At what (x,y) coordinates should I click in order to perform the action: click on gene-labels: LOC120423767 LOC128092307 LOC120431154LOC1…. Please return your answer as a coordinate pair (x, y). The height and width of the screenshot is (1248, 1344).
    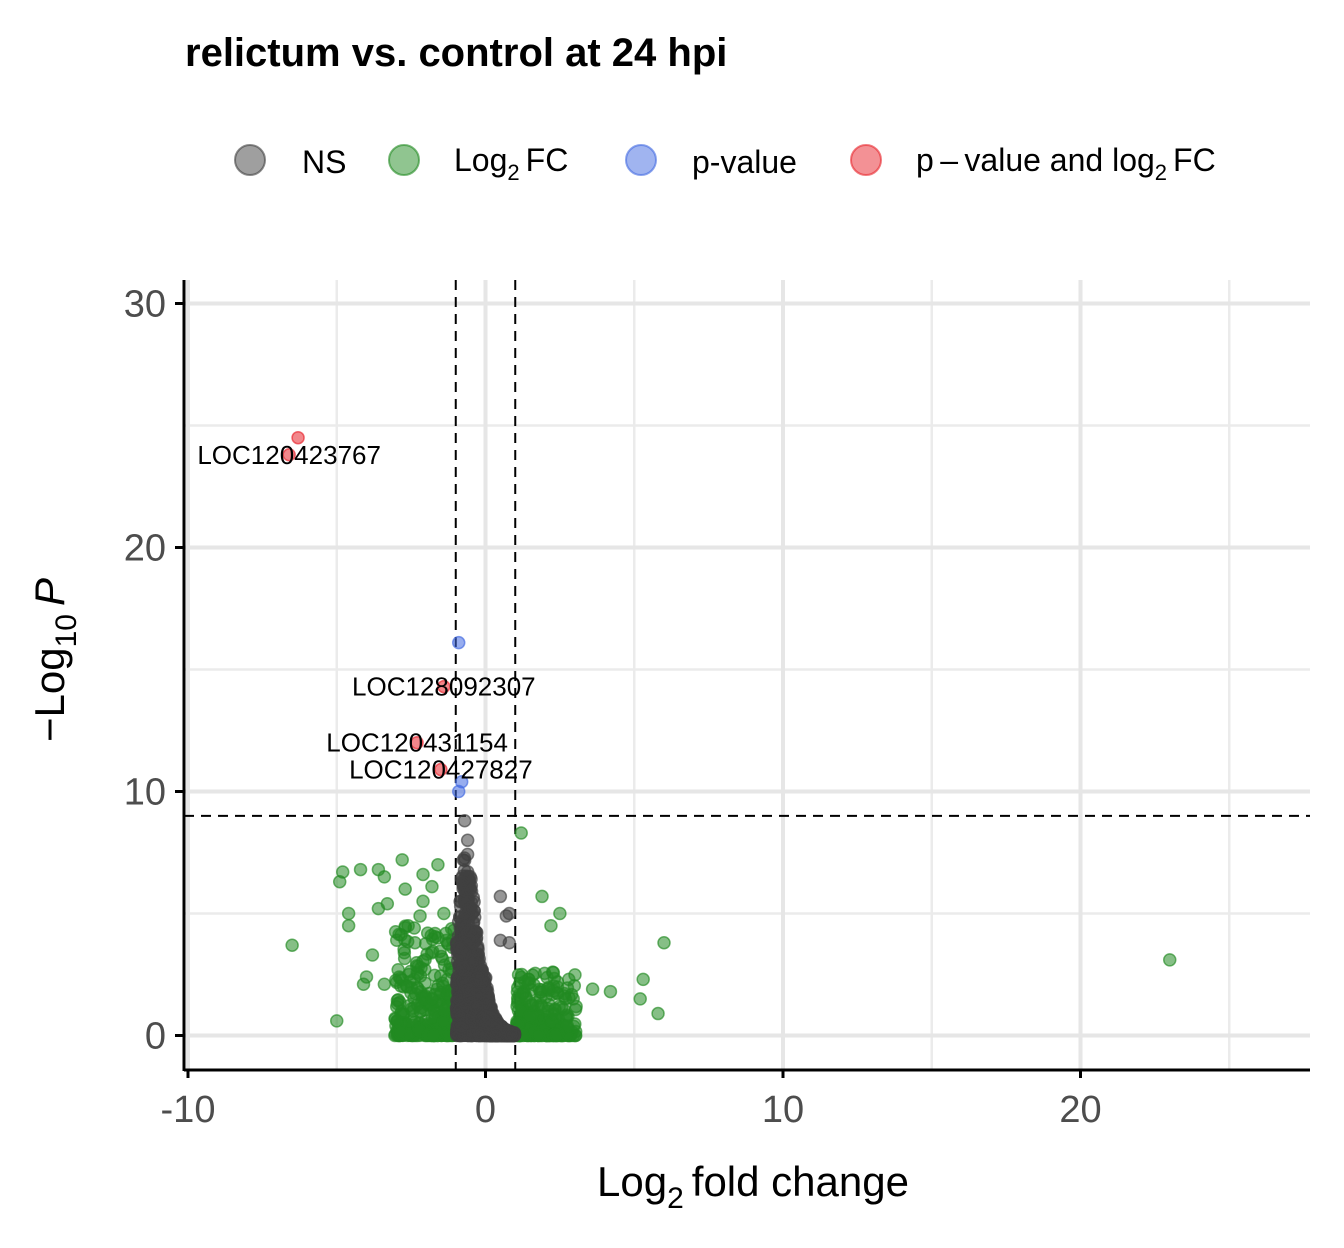
    Looking at the image, I should click on (366, 612).